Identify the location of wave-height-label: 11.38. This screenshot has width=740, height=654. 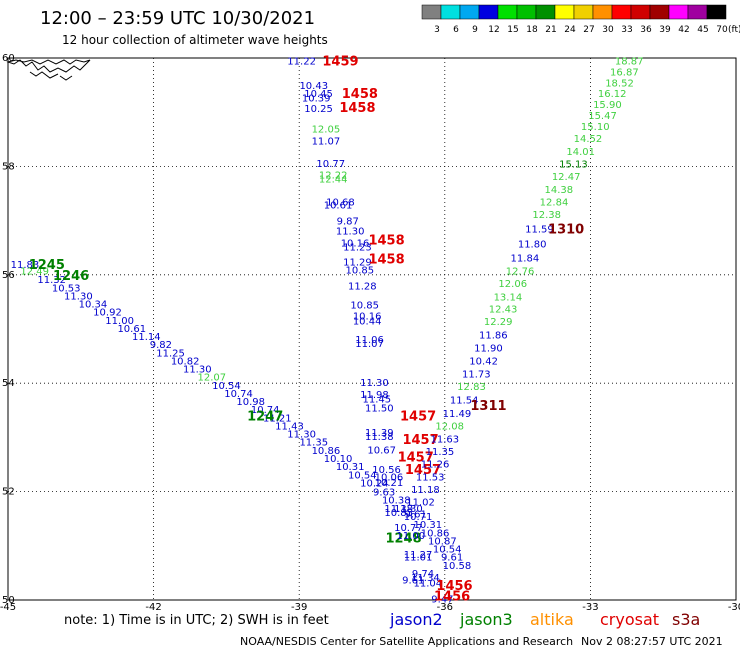
(398, 509).